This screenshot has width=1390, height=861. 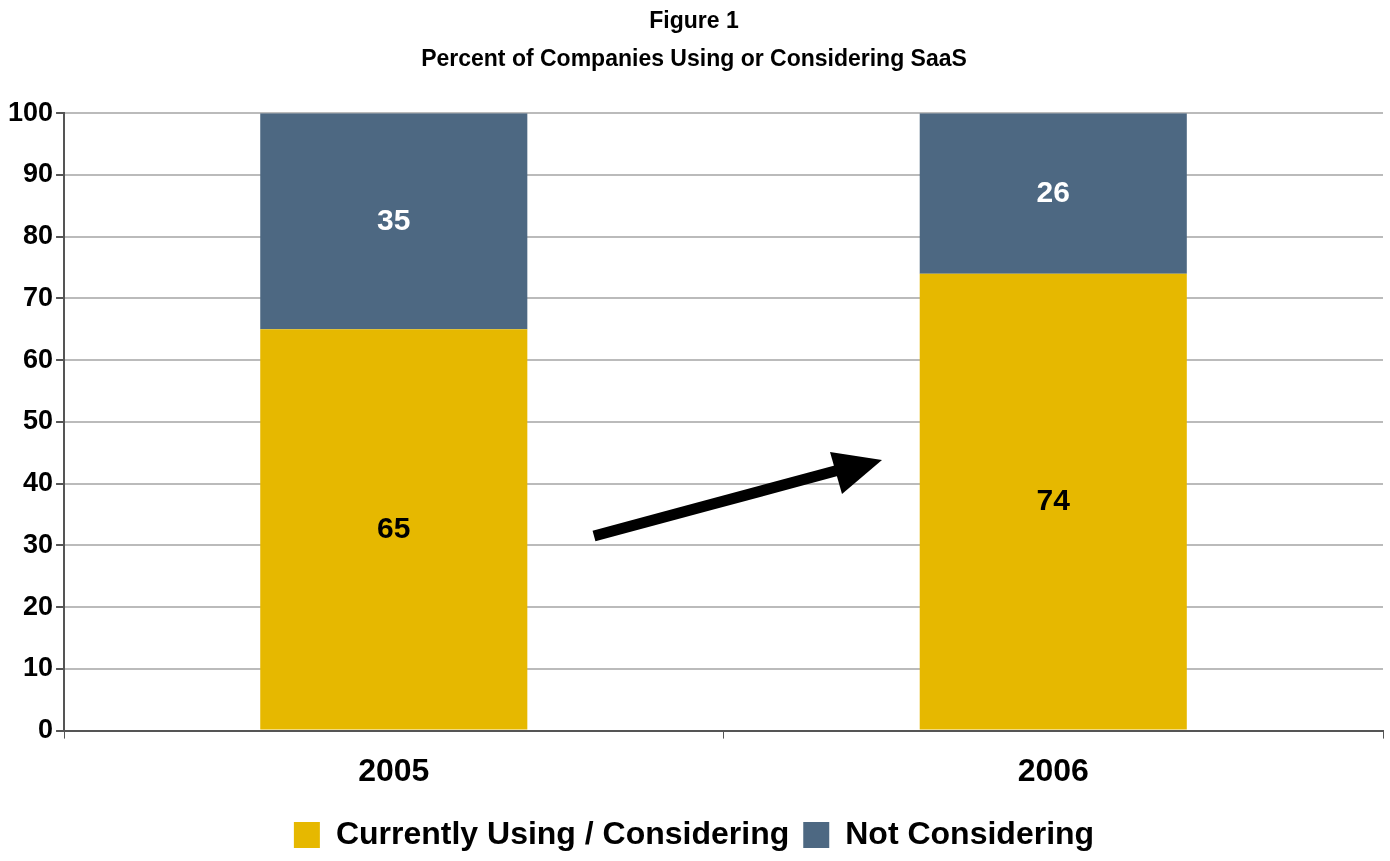 I want to click on y-tick-label: 80, so click(x=38, y=235).